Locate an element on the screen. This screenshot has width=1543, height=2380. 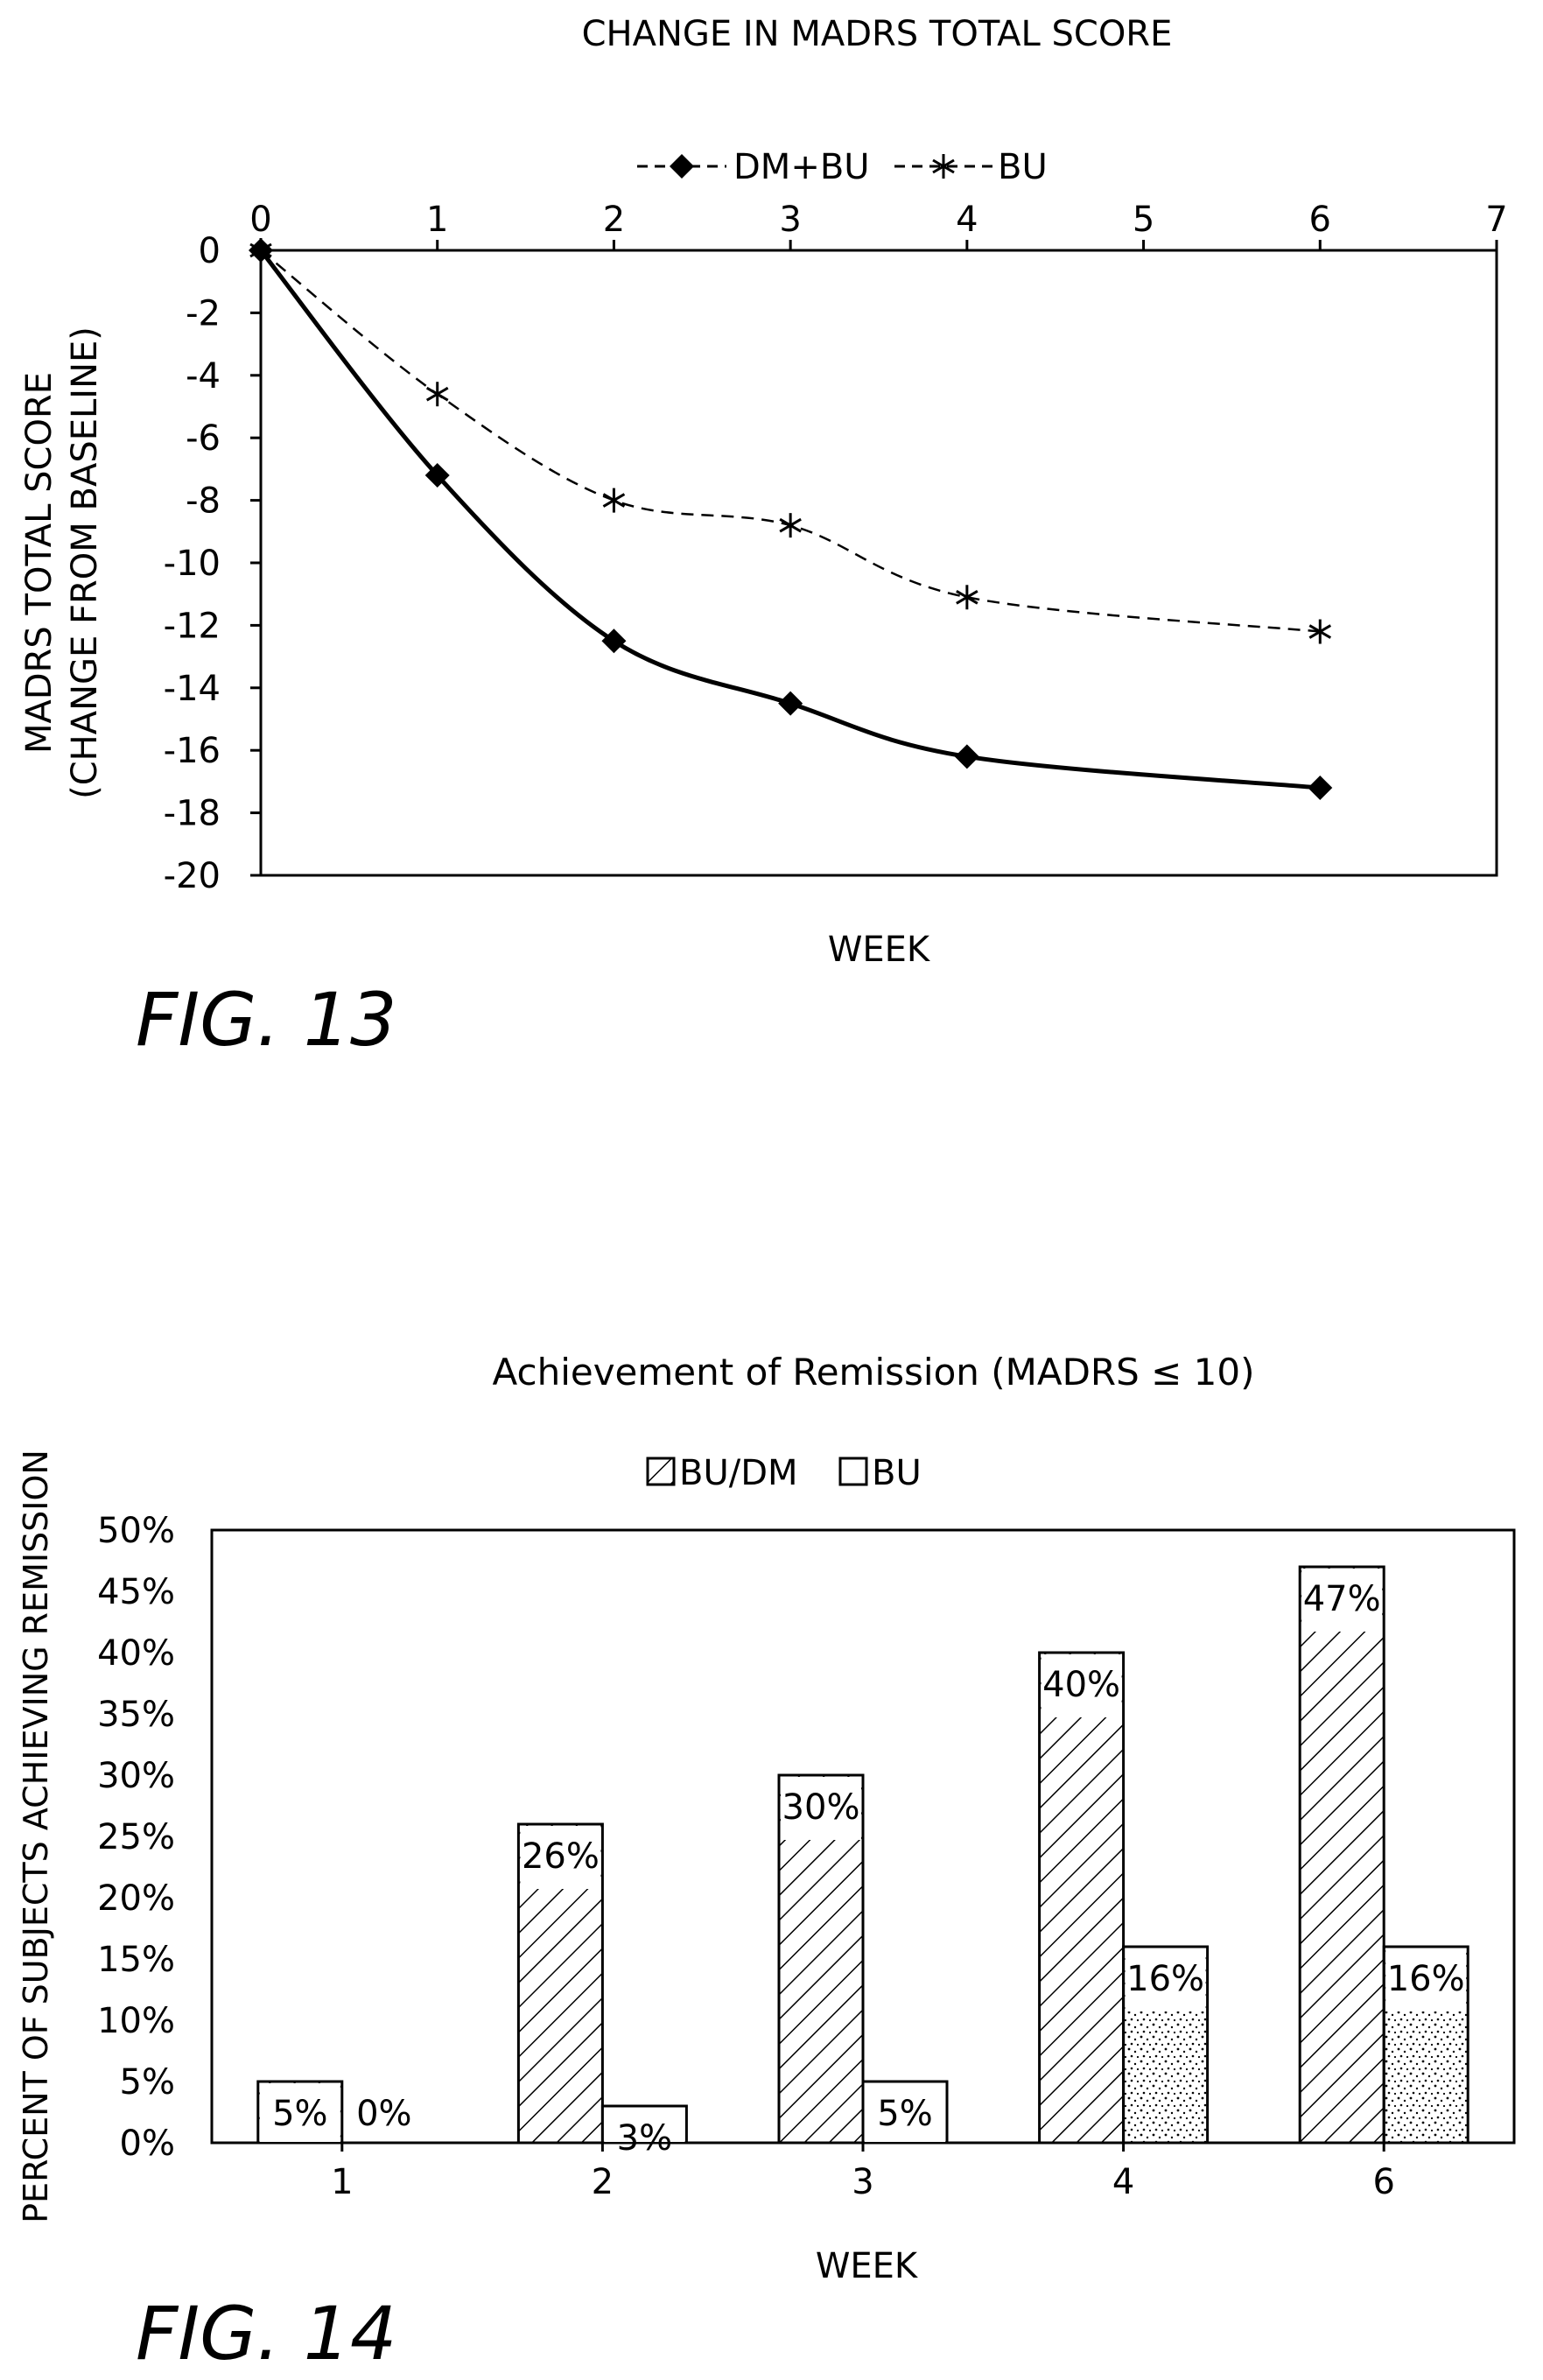
bar-value-label: 30% is located at coordinates (821, 1807).